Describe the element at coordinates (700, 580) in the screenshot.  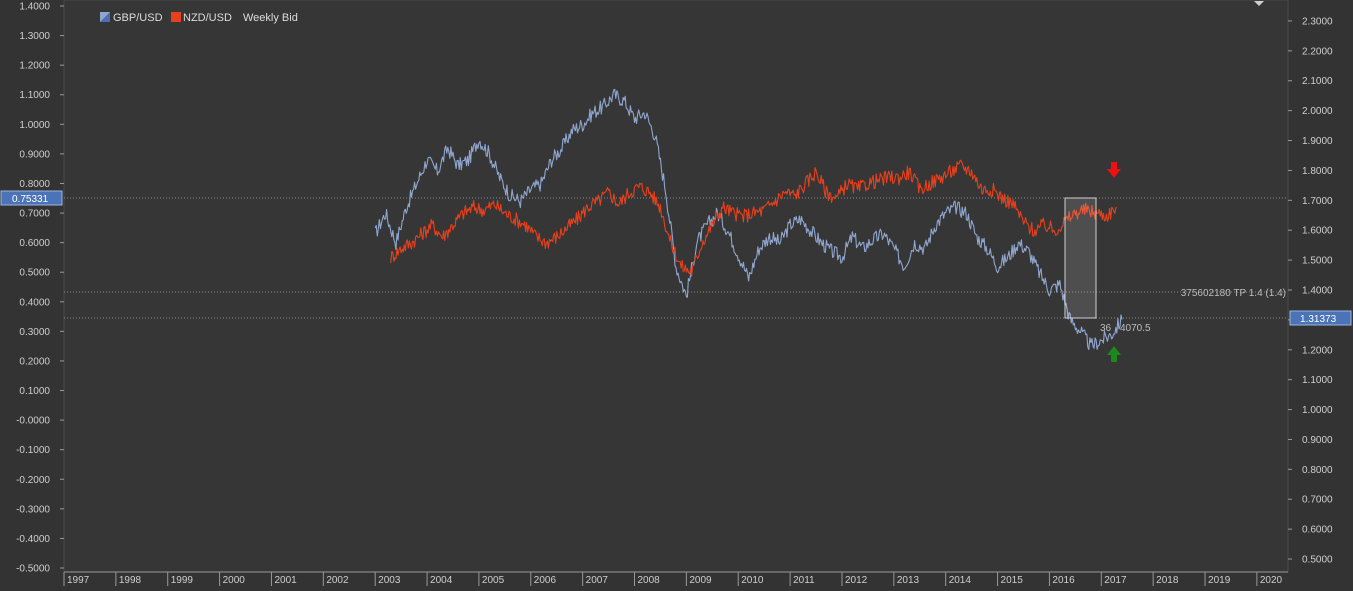
I see `x-tick-label: 2009` at that location.